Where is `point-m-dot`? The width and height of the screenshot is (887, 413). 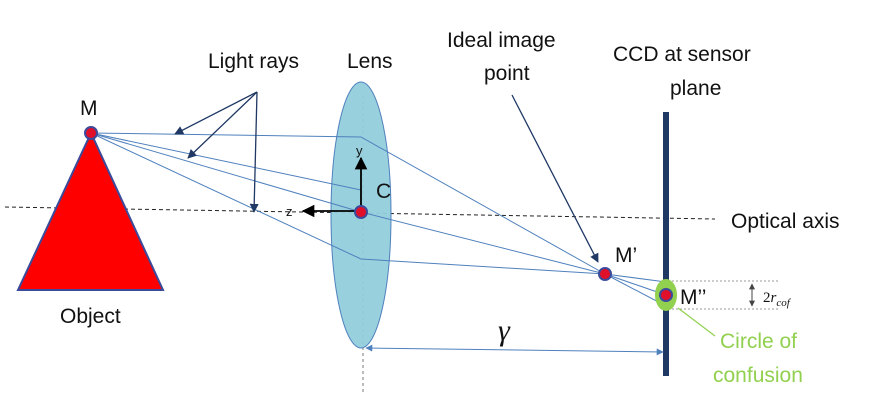 point-m-dot is located at coordinates (91, 133).